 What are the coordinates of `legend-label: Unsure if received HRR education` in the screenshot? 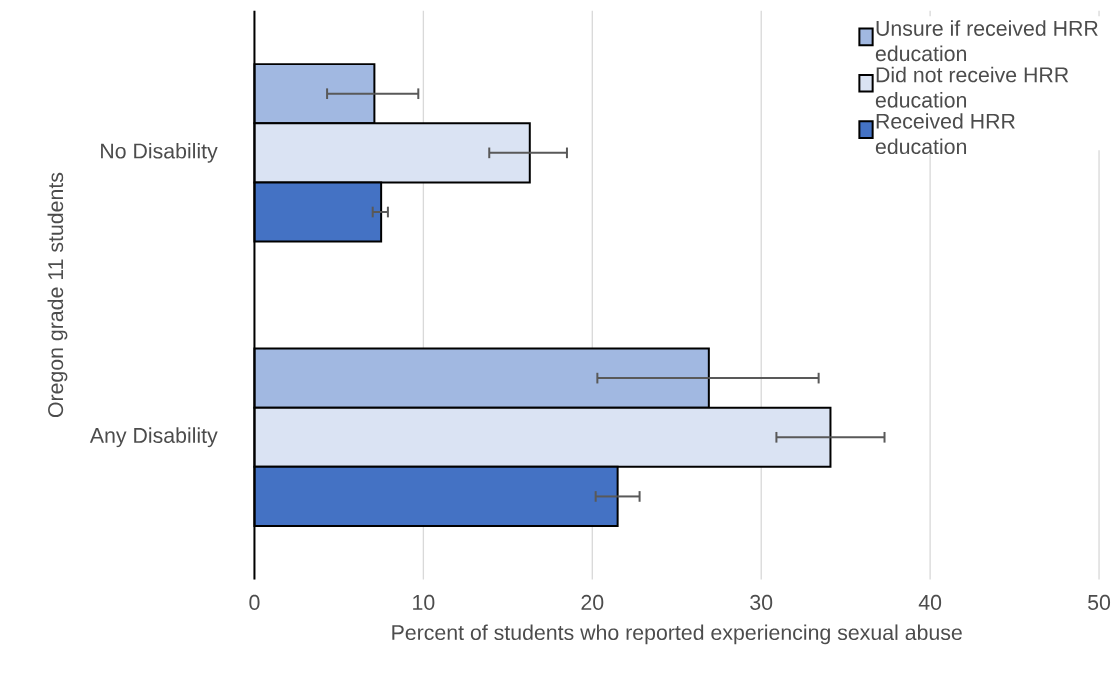 It's located at (986, 41).